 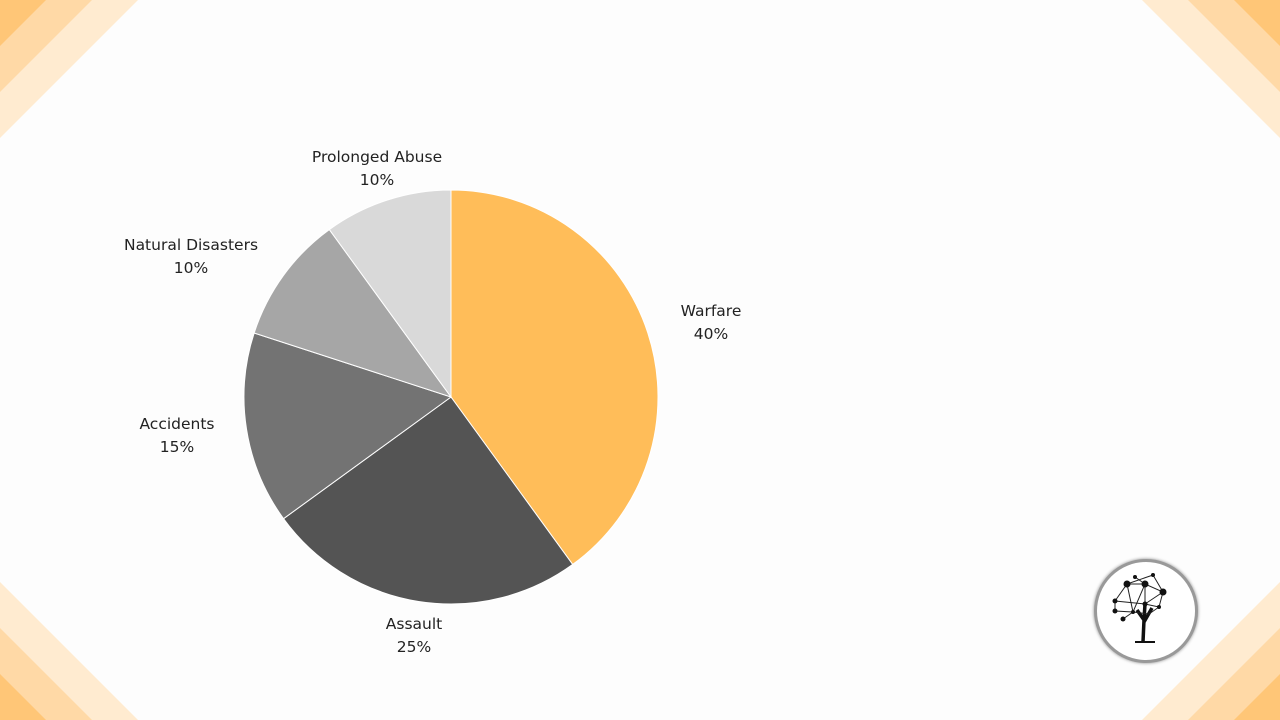 I want to click on label-warfare: Warfare 40%, so click(x=711, y=322).